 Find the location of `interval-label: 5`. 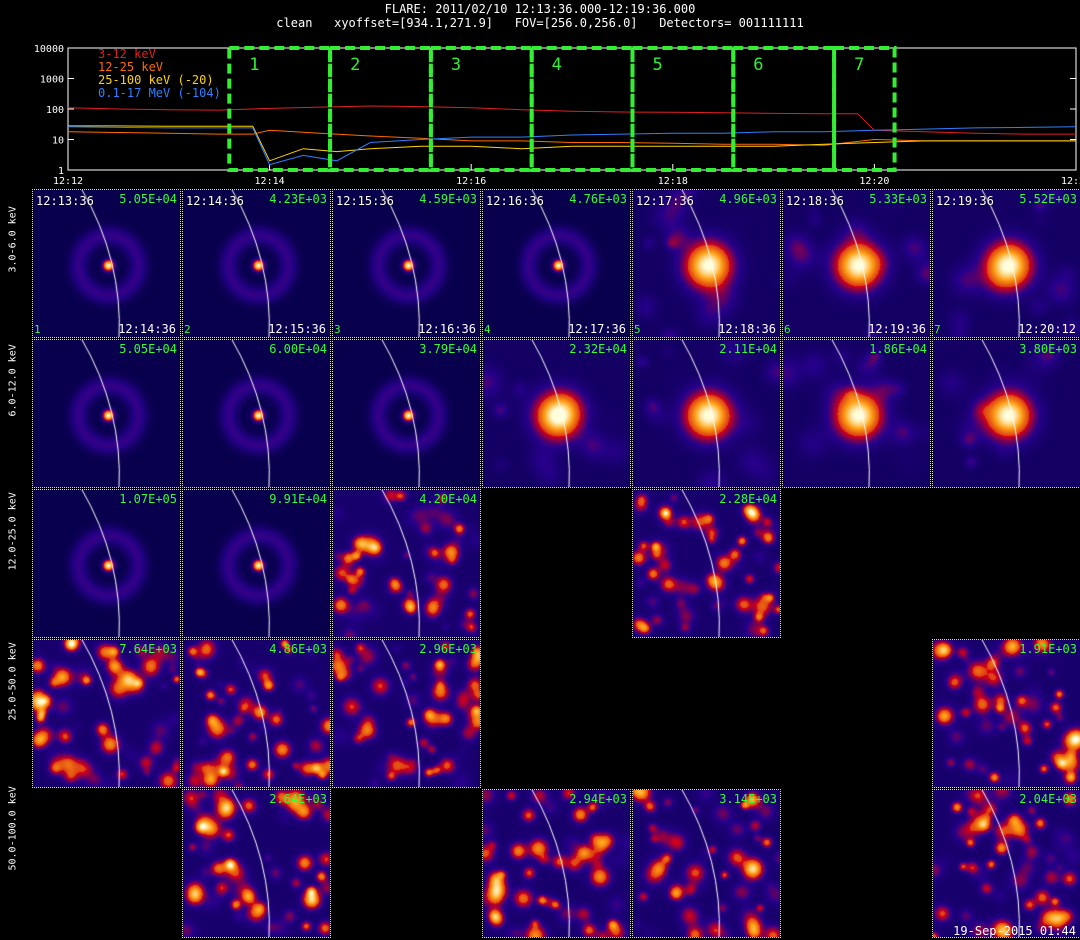

interval-label: 5 is located at coordinates (657, 65).